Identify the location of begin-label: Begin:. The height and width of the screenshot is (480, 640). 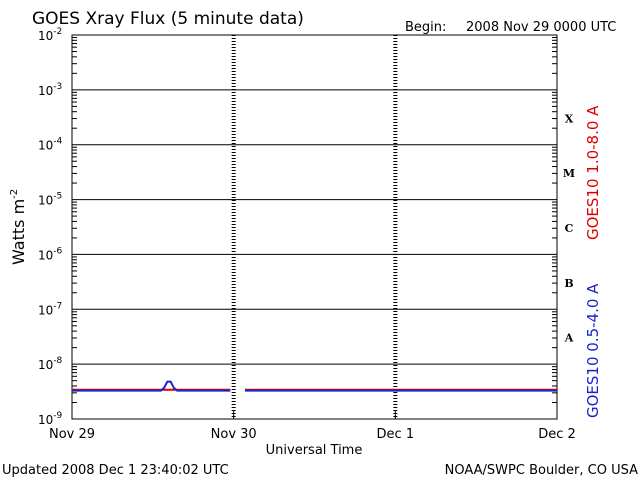
(425, 27).